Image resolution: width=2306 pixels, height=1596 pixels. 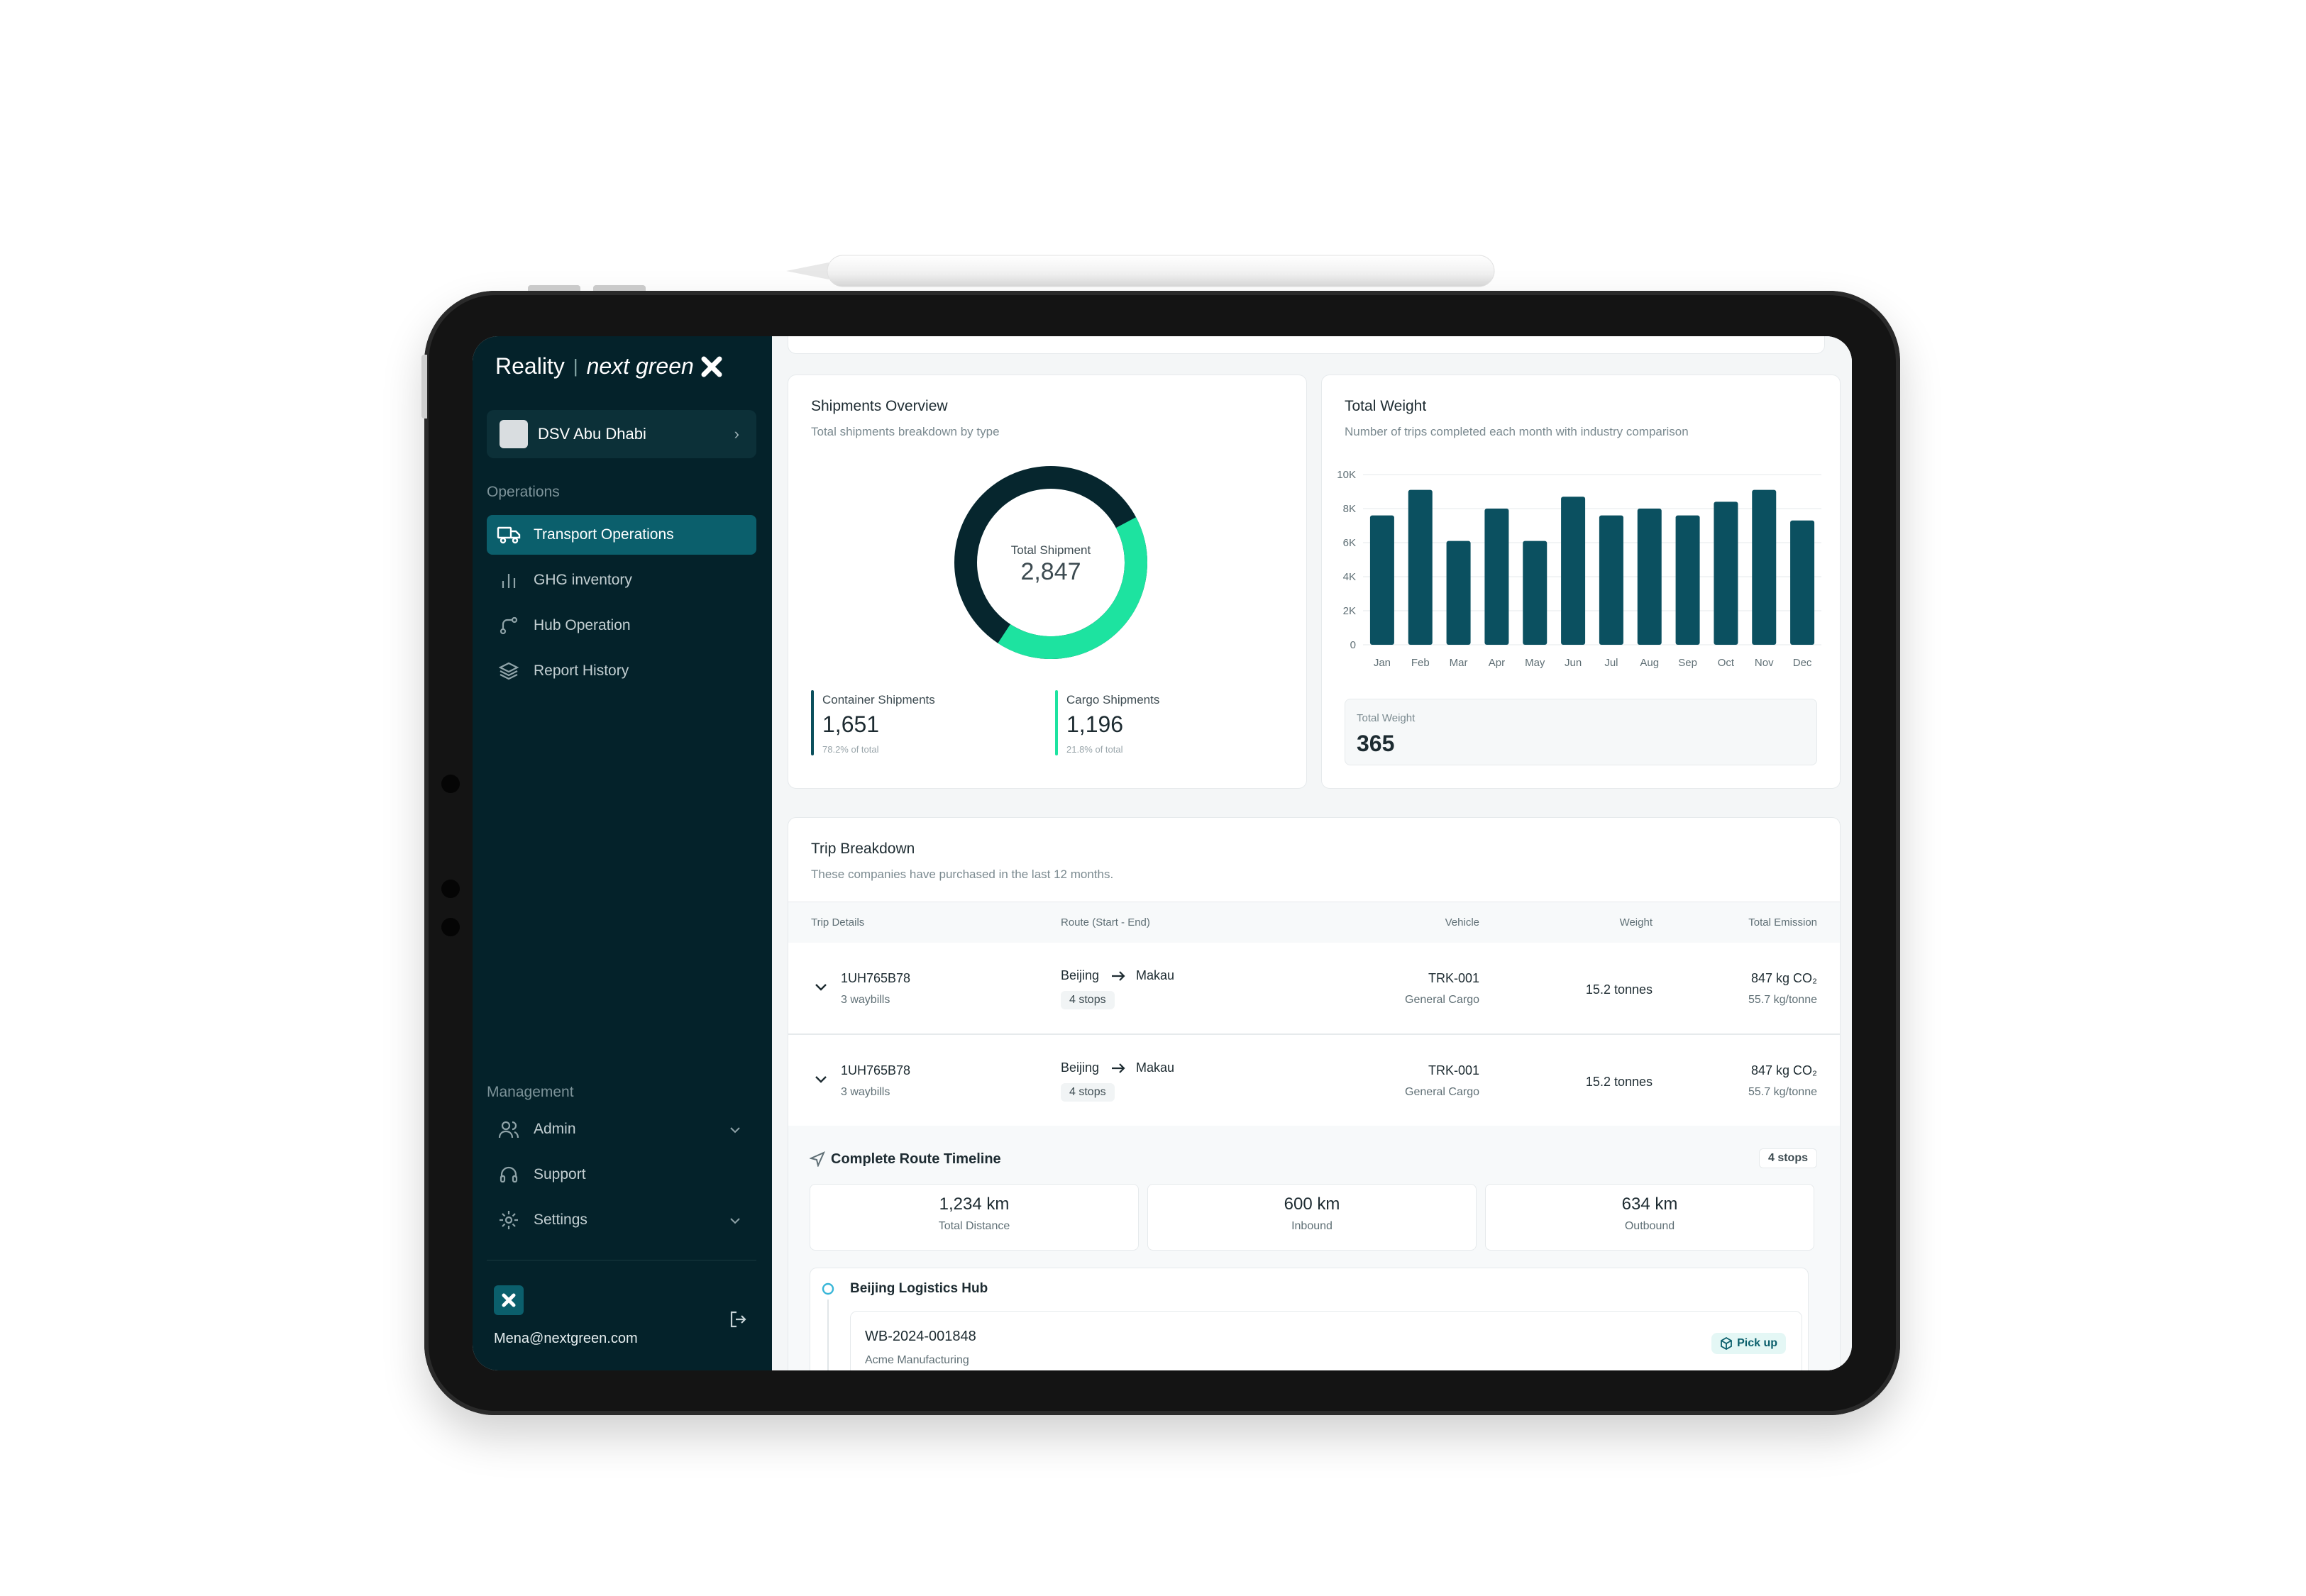 I want to click on stat-accent, so click(x=1056, y=722).